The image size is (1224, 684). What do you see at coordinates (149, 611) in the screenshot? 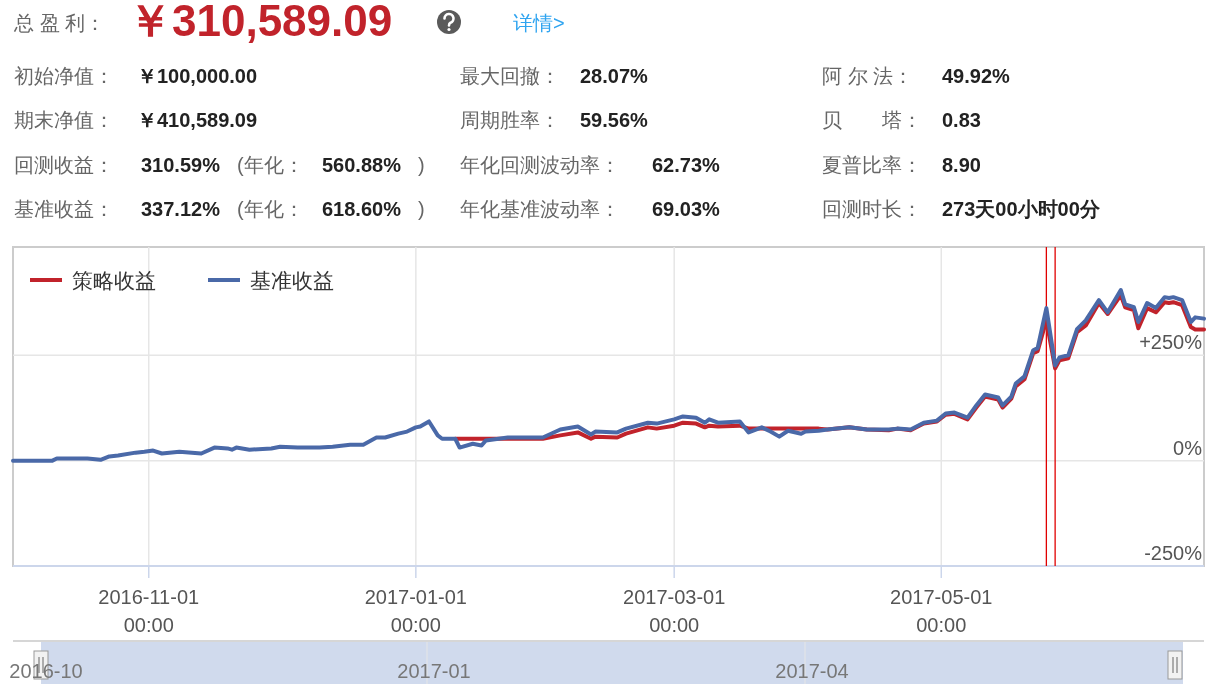
I see `x-tick-label: 2016-11-01 00:00` at bounding box center [149, 611].